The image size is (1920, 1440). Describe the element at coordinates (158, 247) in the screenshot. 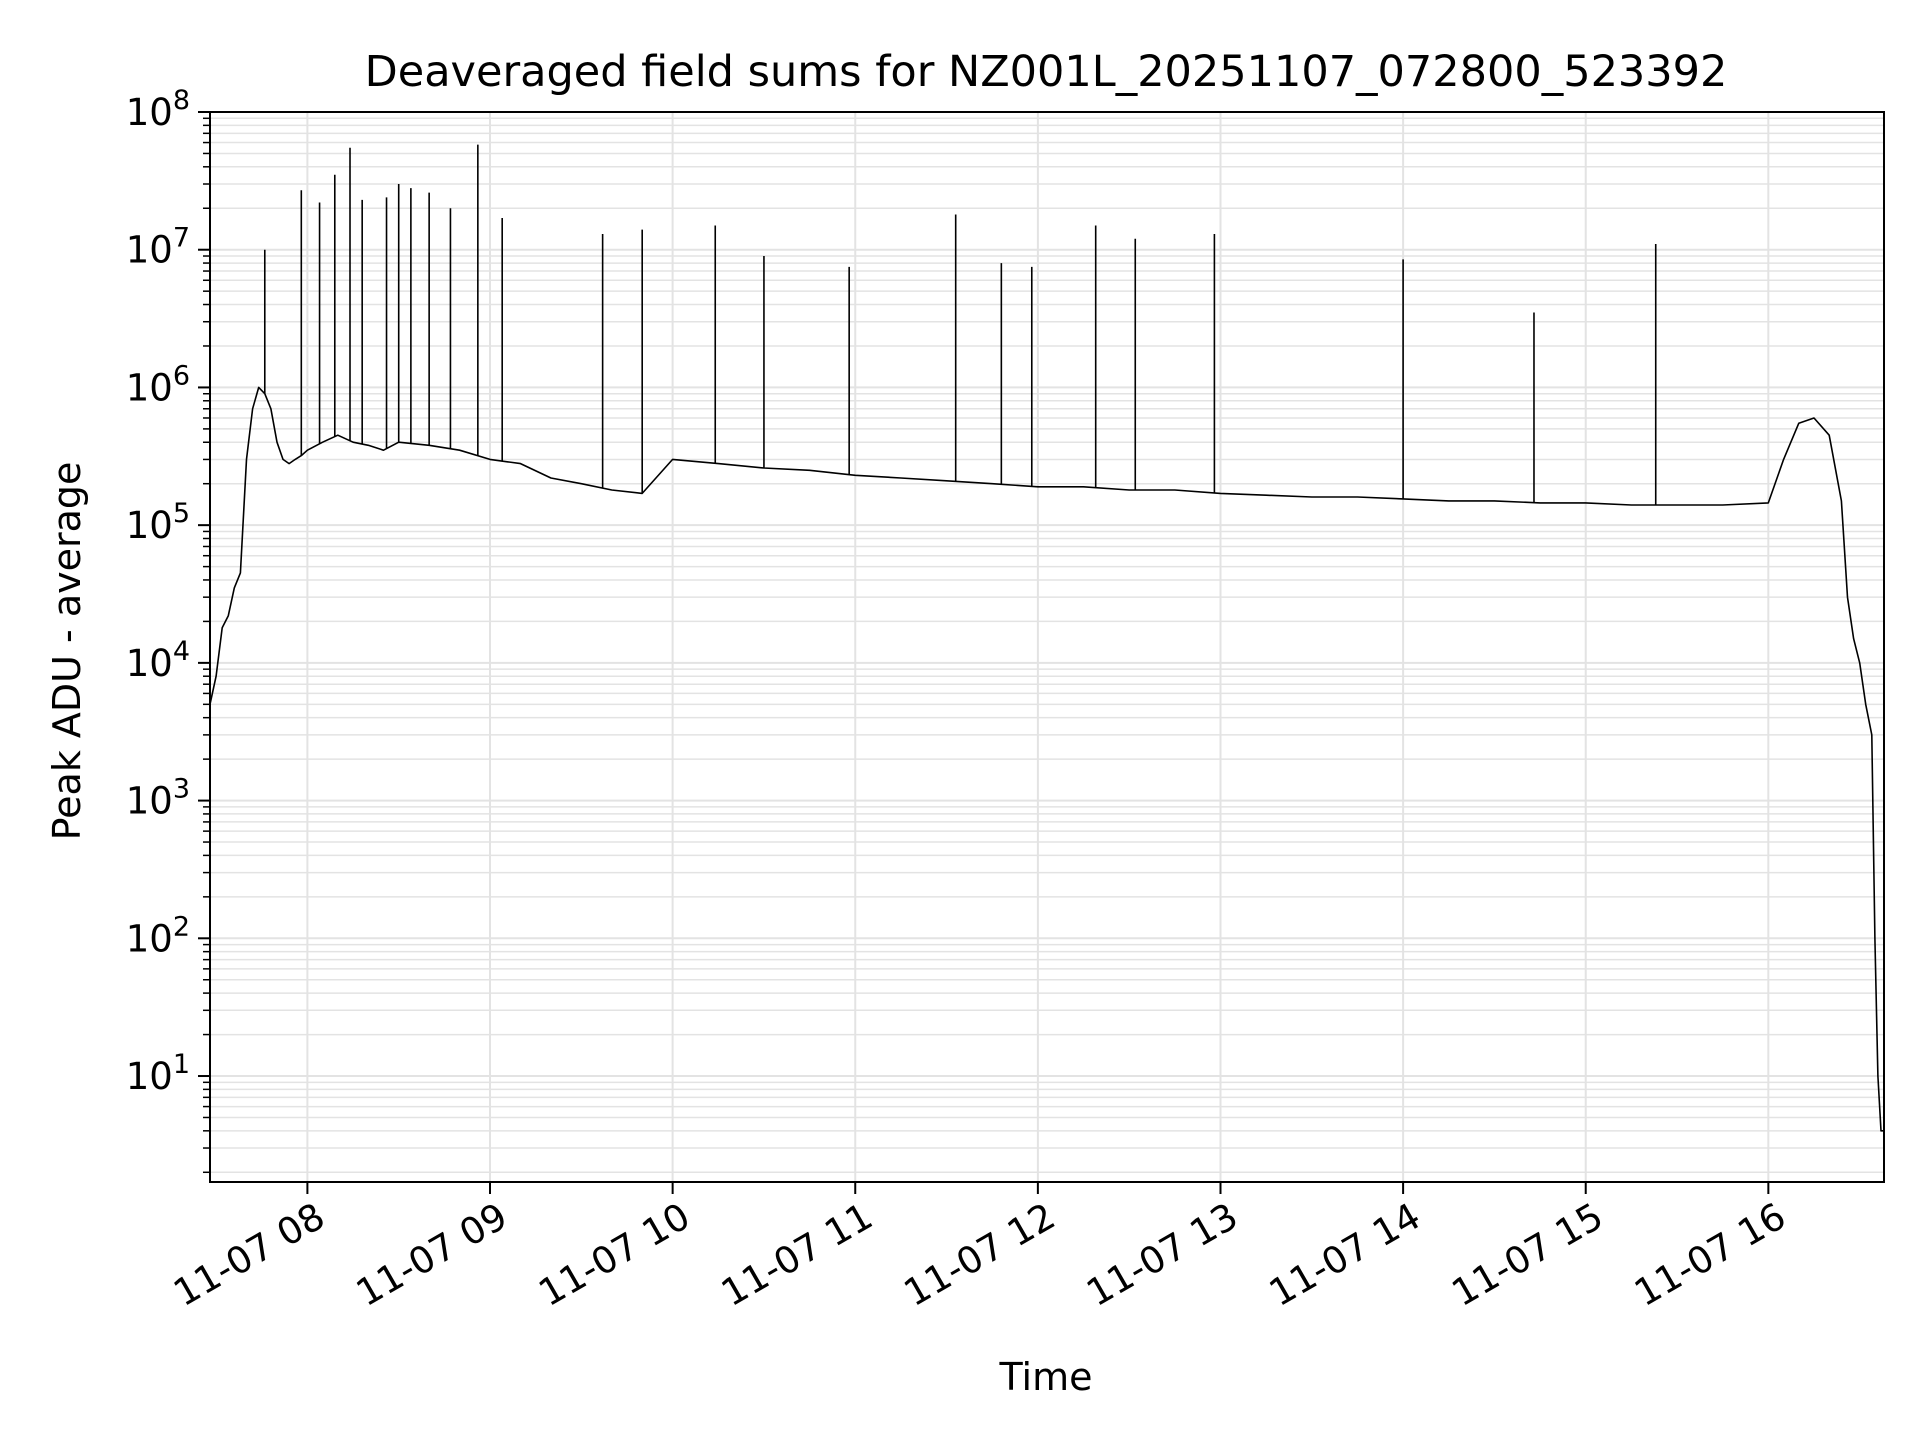

I see `y-tick-label: 10⁷` at that location.